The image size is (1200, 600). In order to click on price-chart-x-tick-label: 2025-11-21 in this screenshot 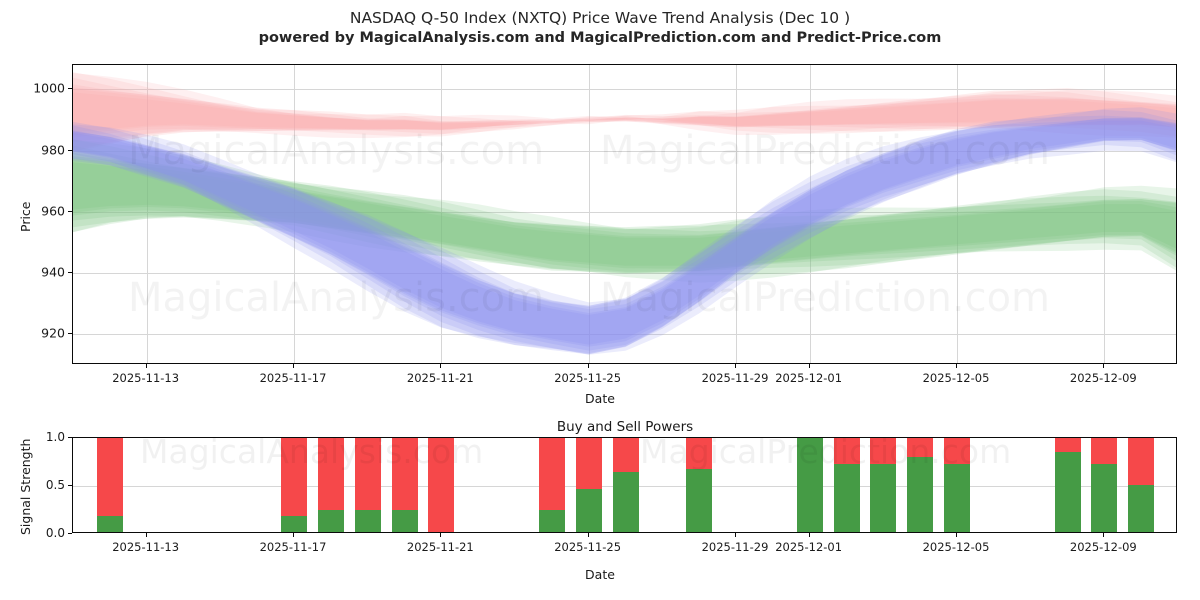, I will do `click(440, 378)`.